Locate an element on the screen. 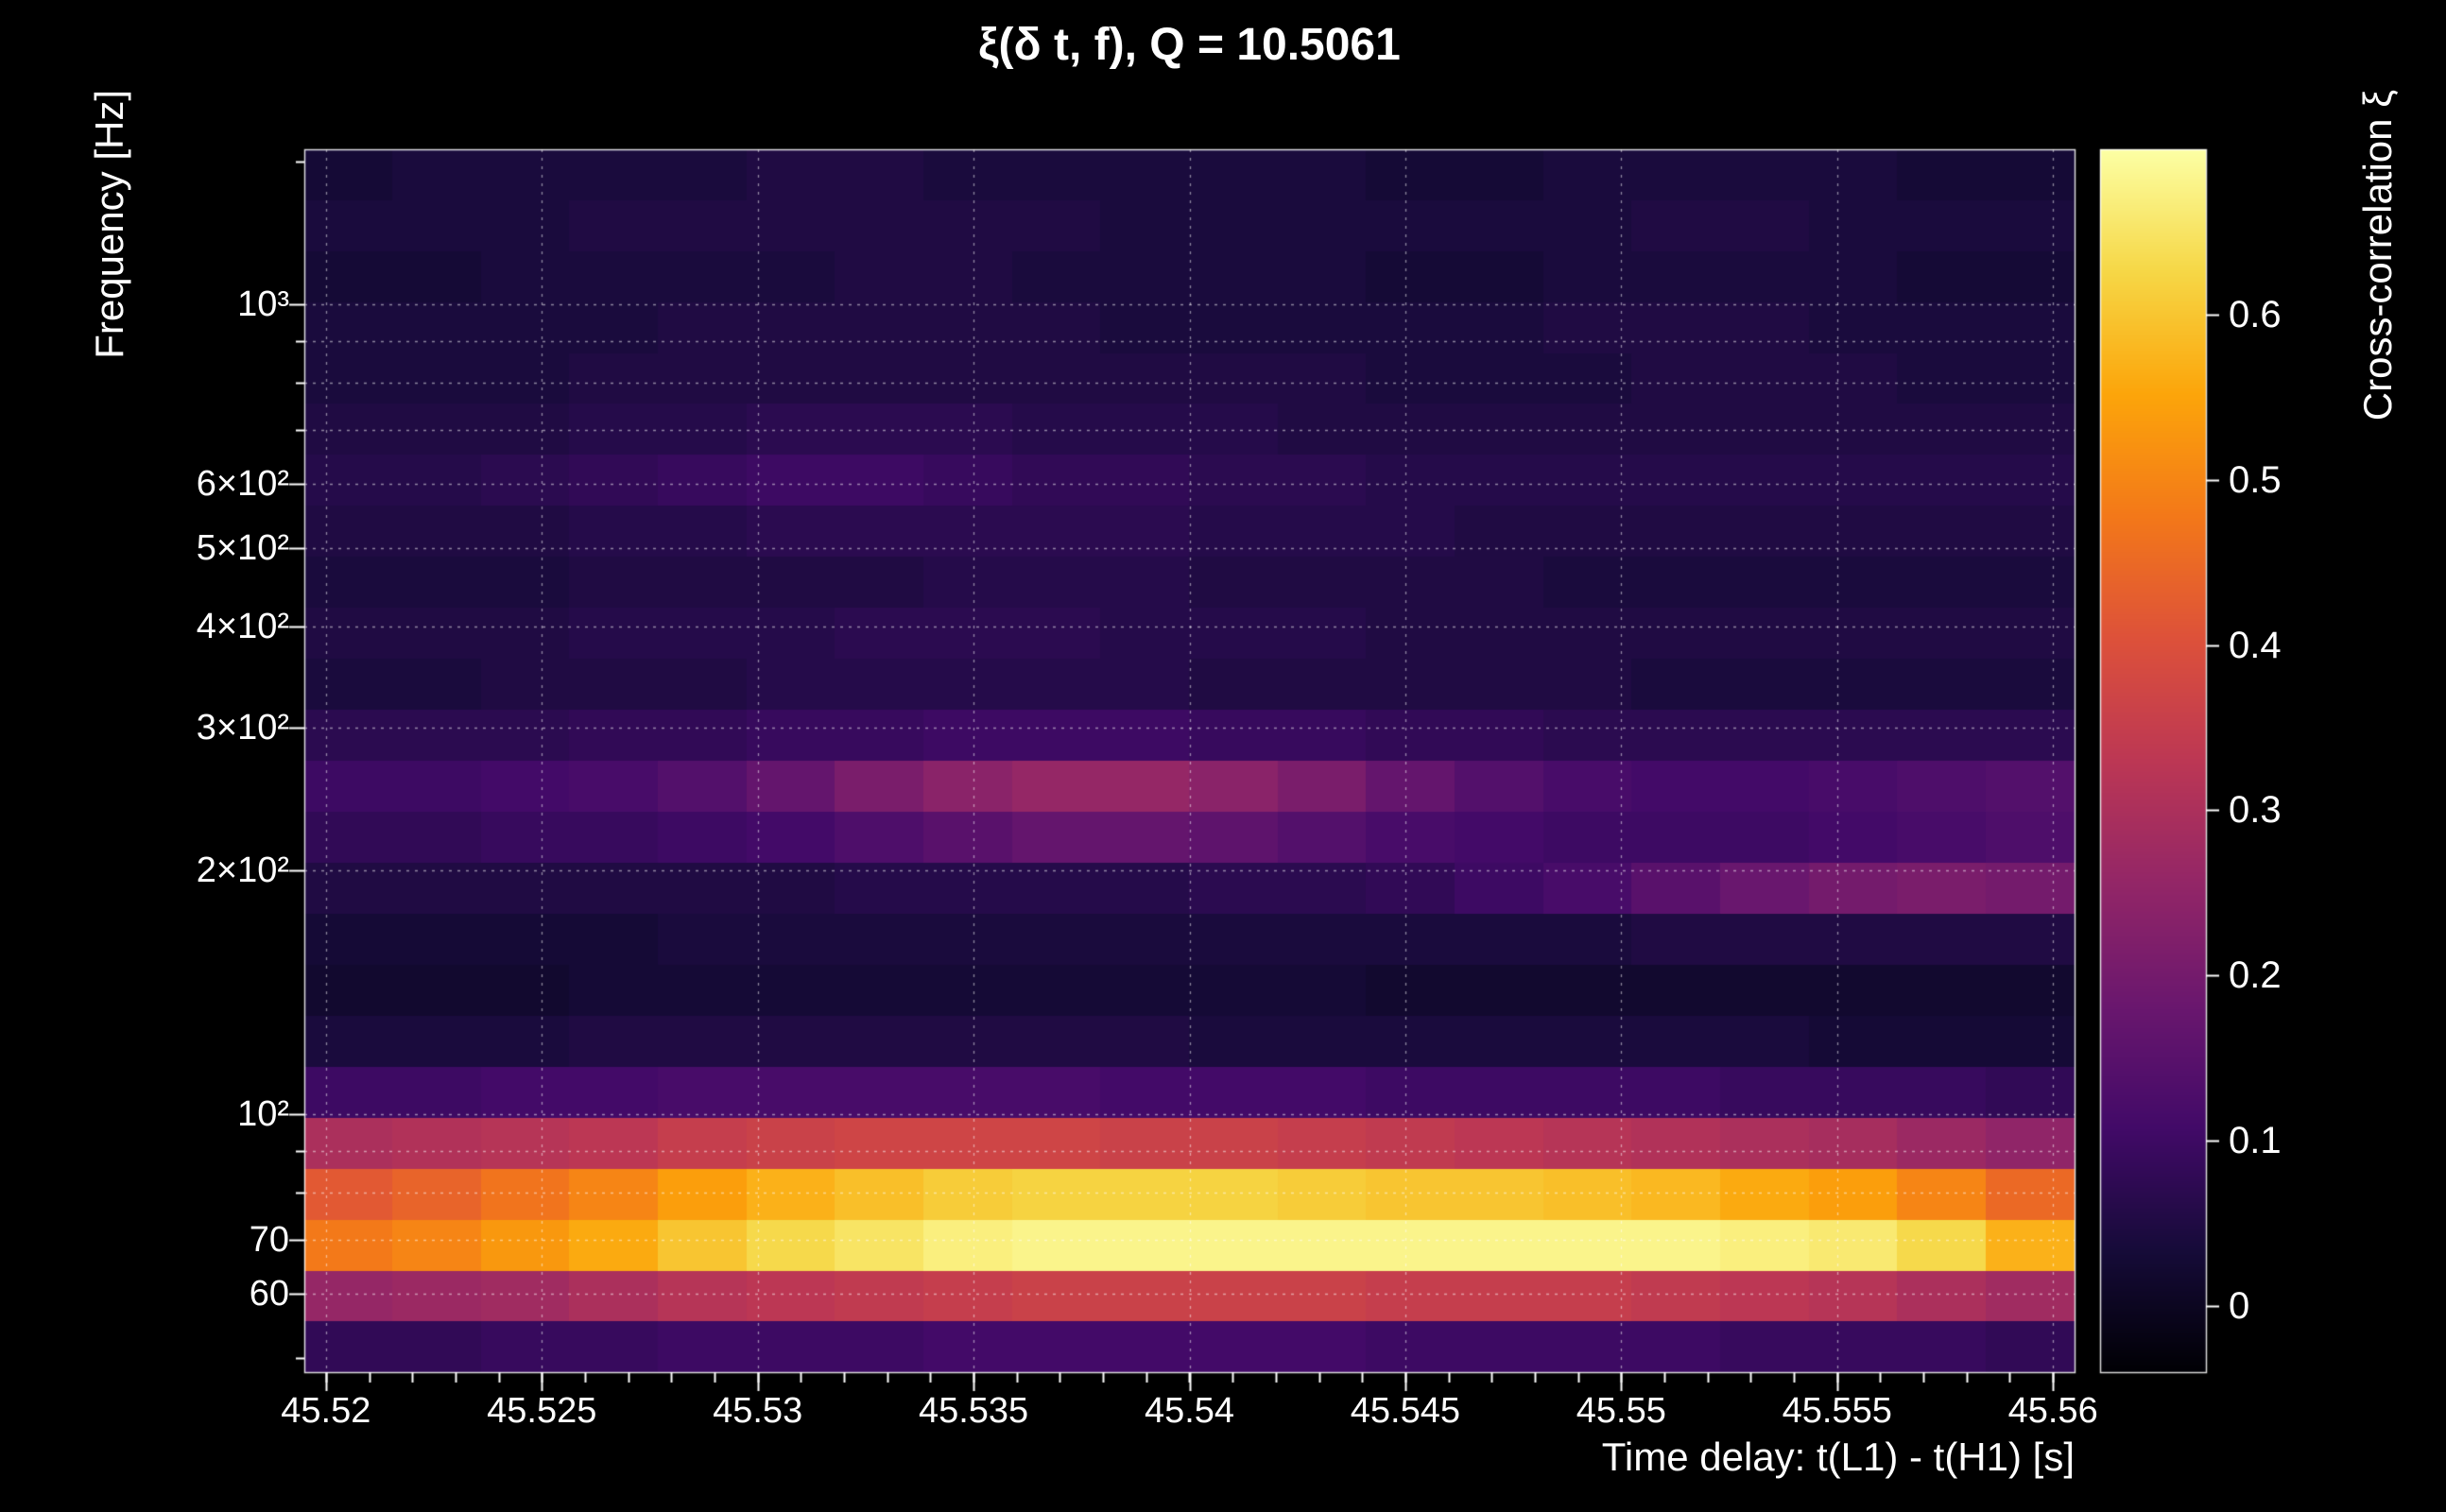  y-tick-label: 4×10² is located at coordinates (243, 626).